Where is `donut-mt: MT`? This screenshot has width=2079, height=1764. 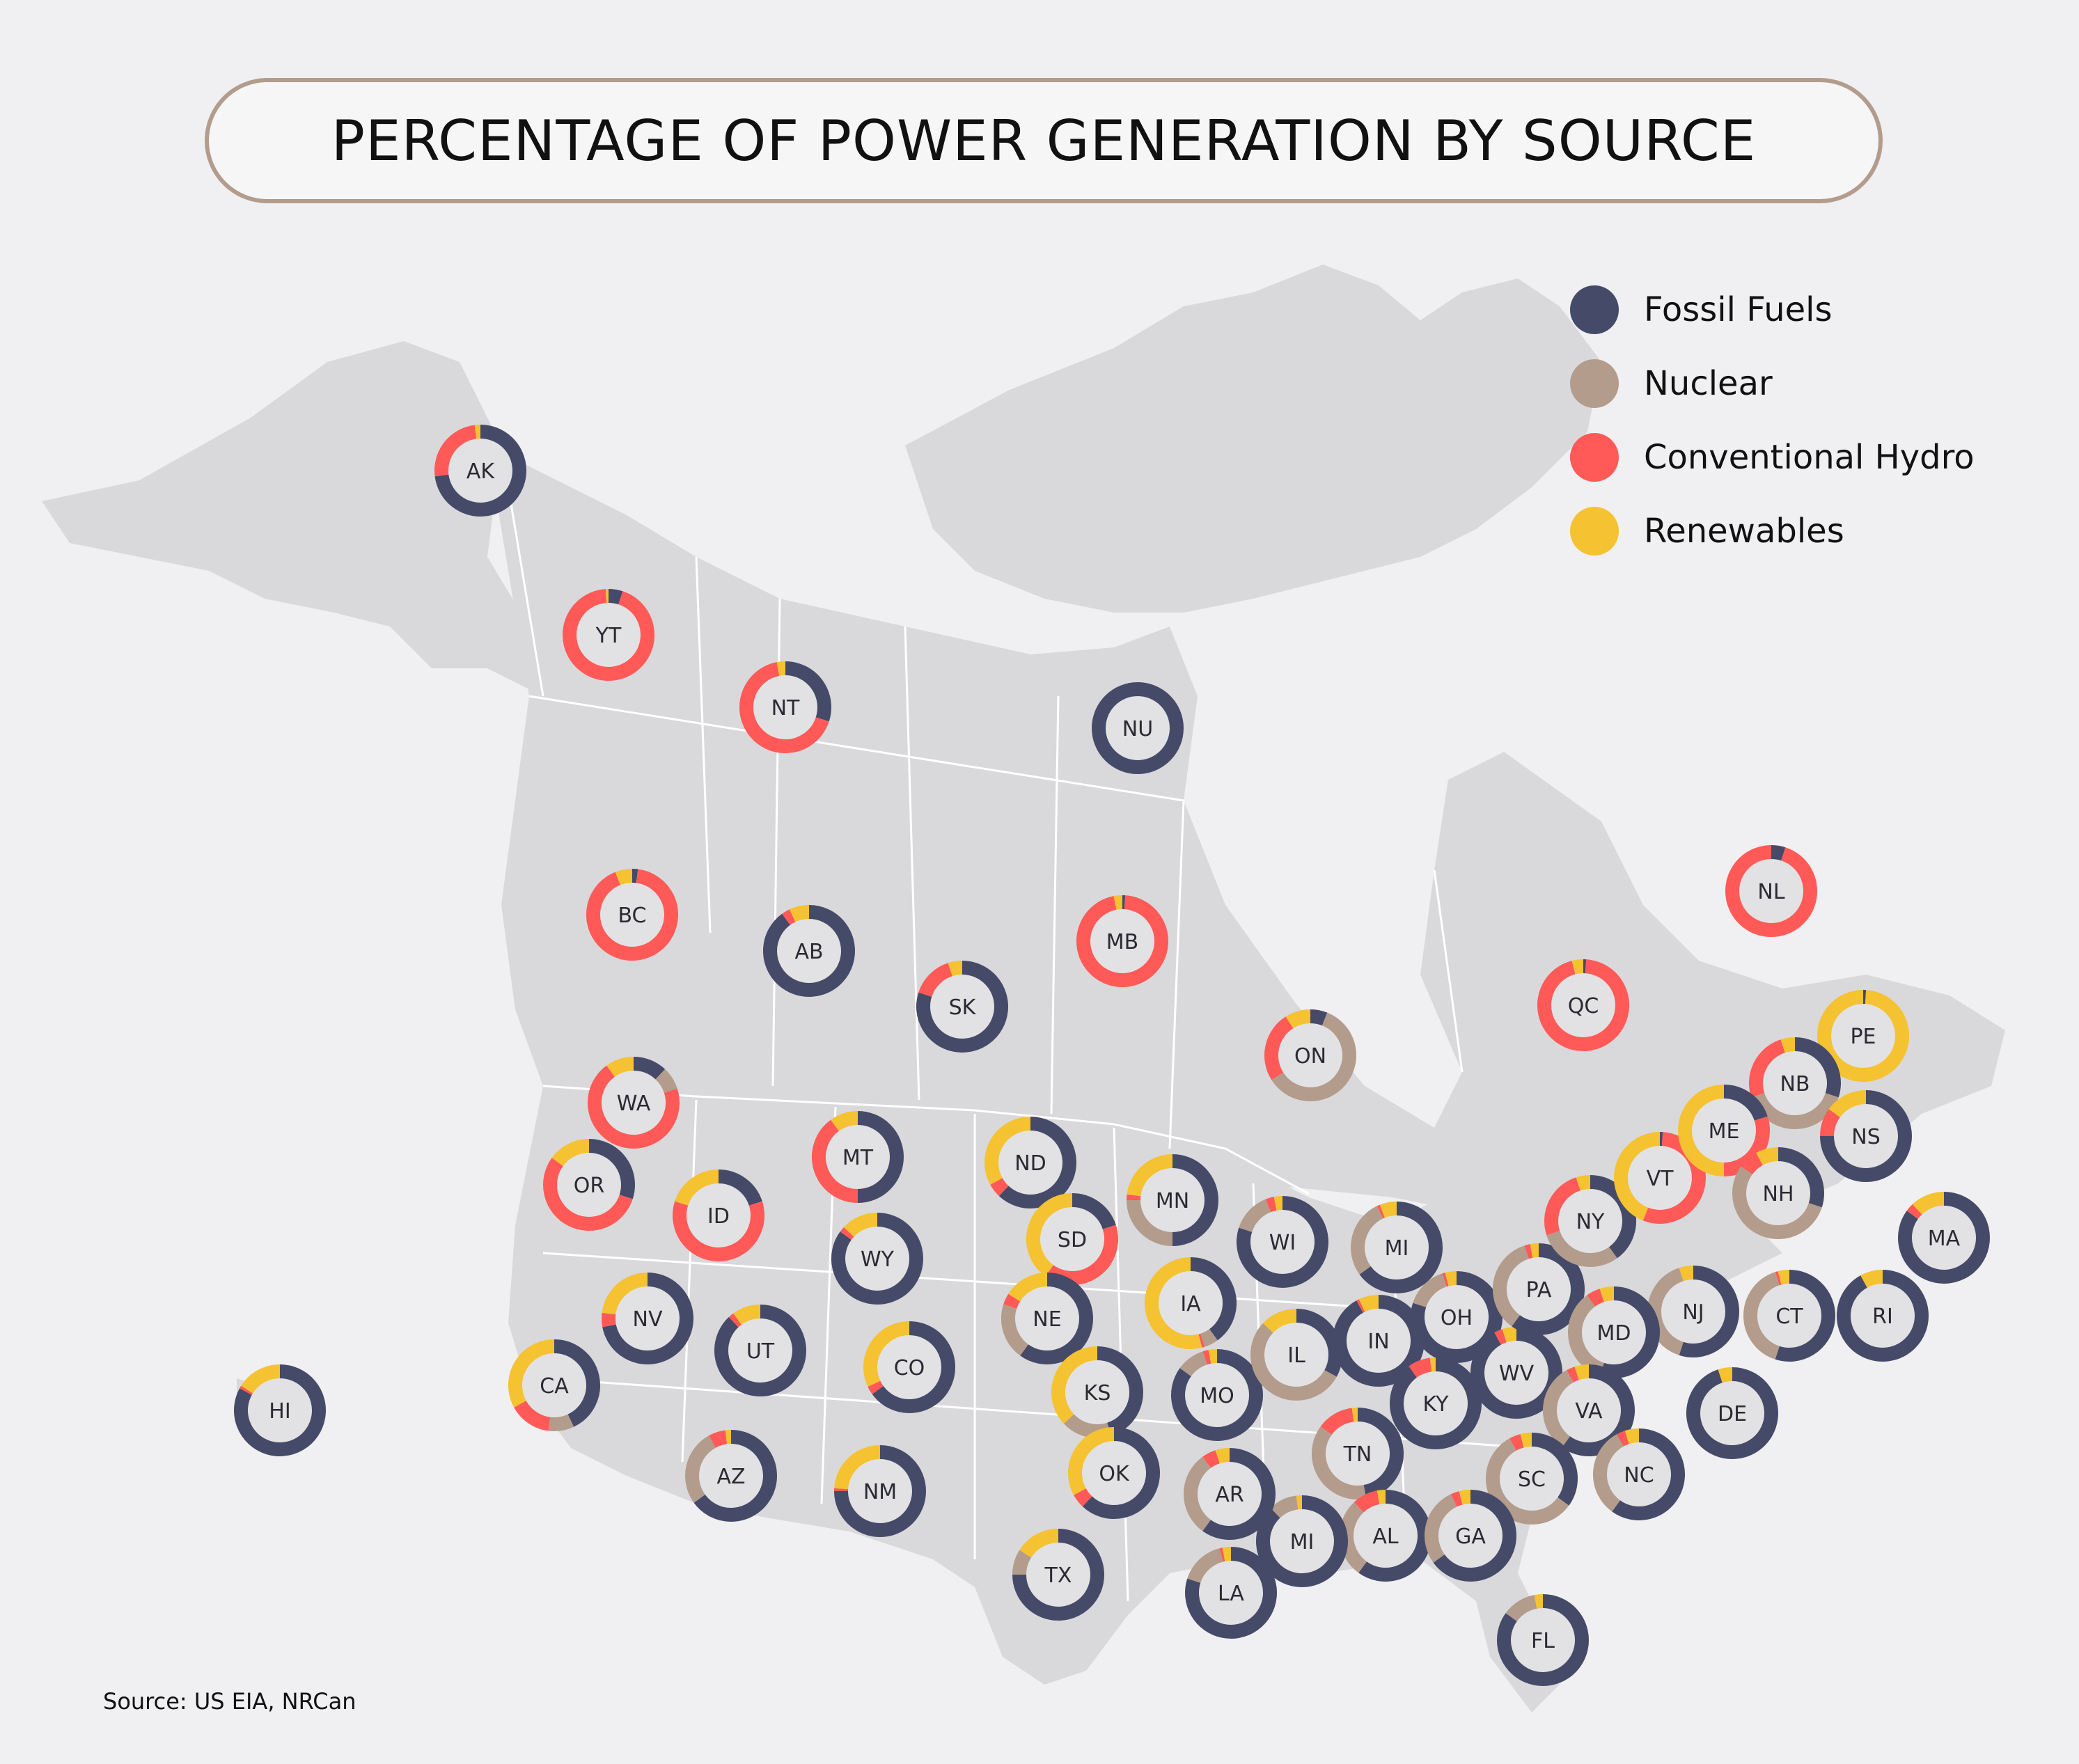 donut-mt: MT is located at coordinates (858, 1157).